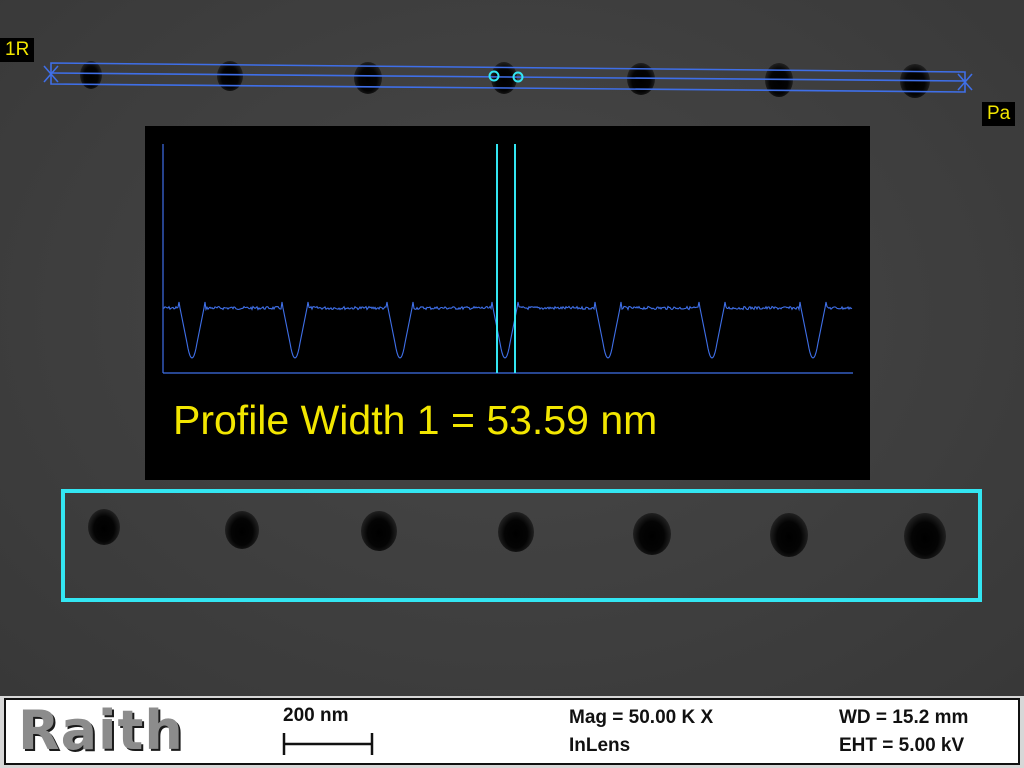 The width and height of the screenshot is (1024, 768). I want to click on working-distance-readout: WD = 15.2 mm, so click(904, 717).